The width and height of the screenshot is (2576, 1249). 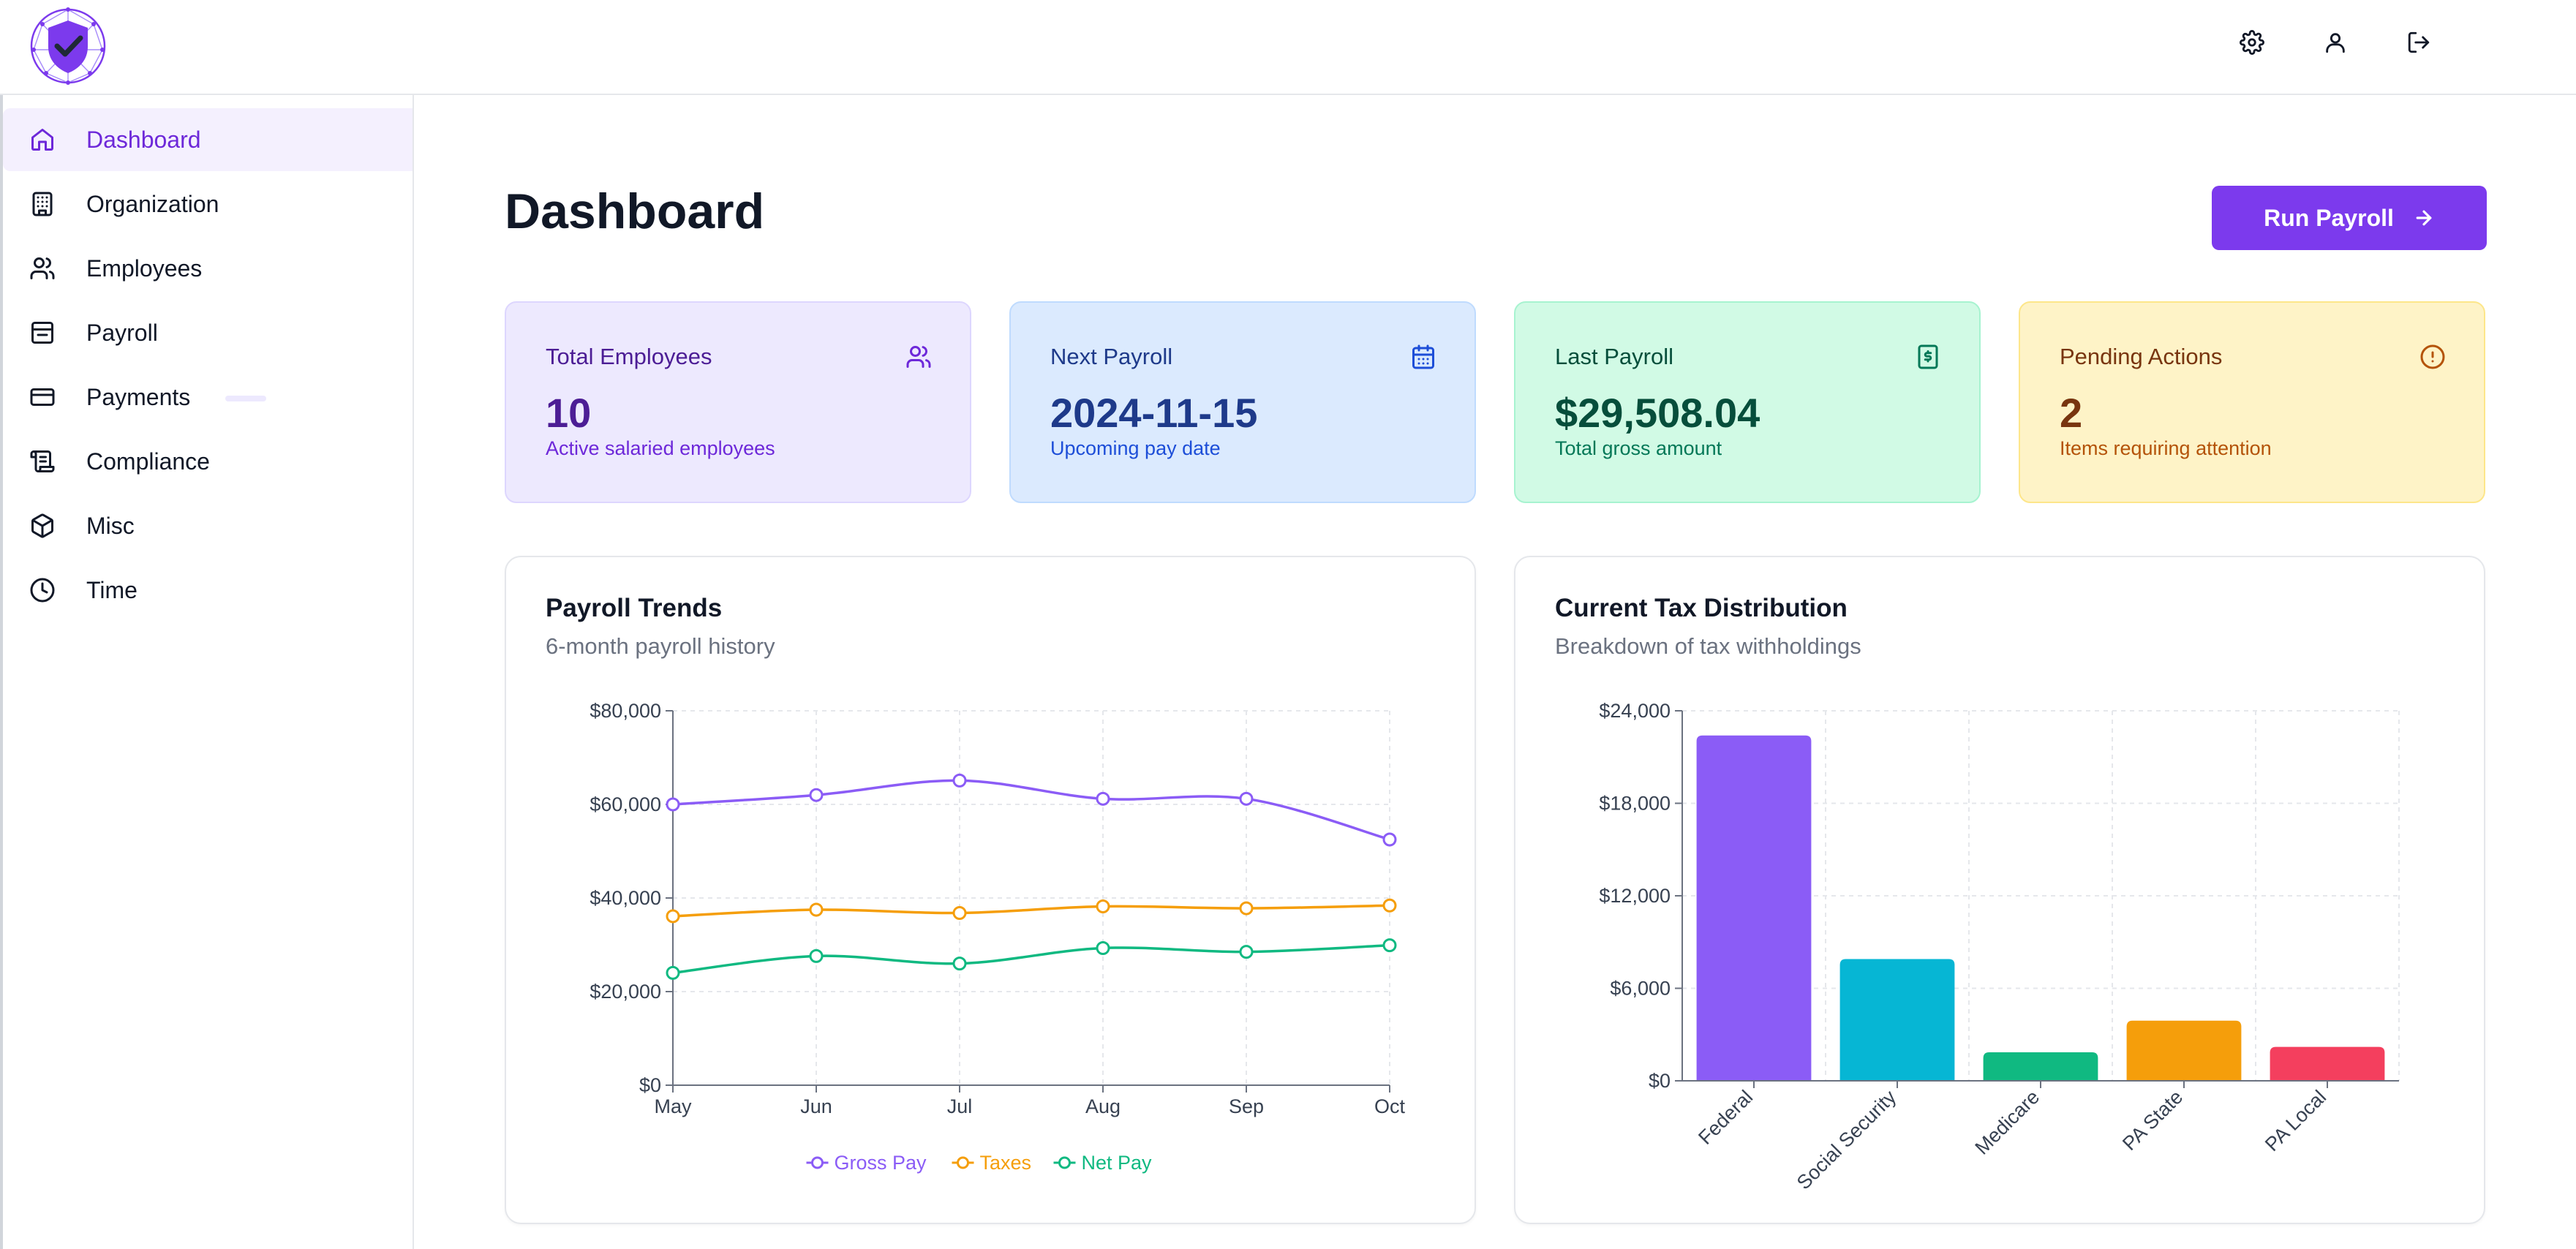 What do you see at coordinates (208, 525) in the screenshot?
I see `sidebar-item-misc: Misc` at bounding box center [208, 525].